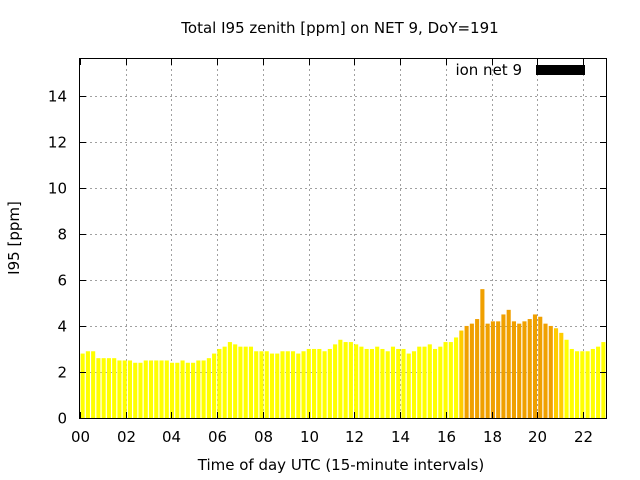  I want to click on x-axis-label: Time of day UTC (15-minute intervals), so click(340, 465).